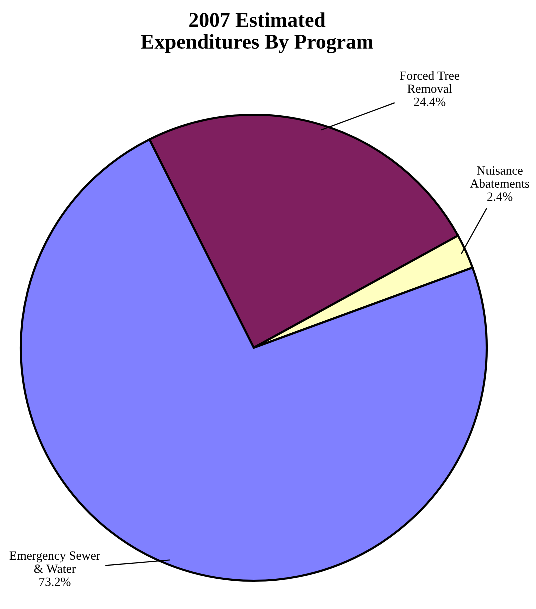 Image resolution: width=536 pixels, height=609 pixels. What do you see at coordinates (500, 197) in the screenshot?
I see `data-label: 2.4%` at bounding box center [500, 197].